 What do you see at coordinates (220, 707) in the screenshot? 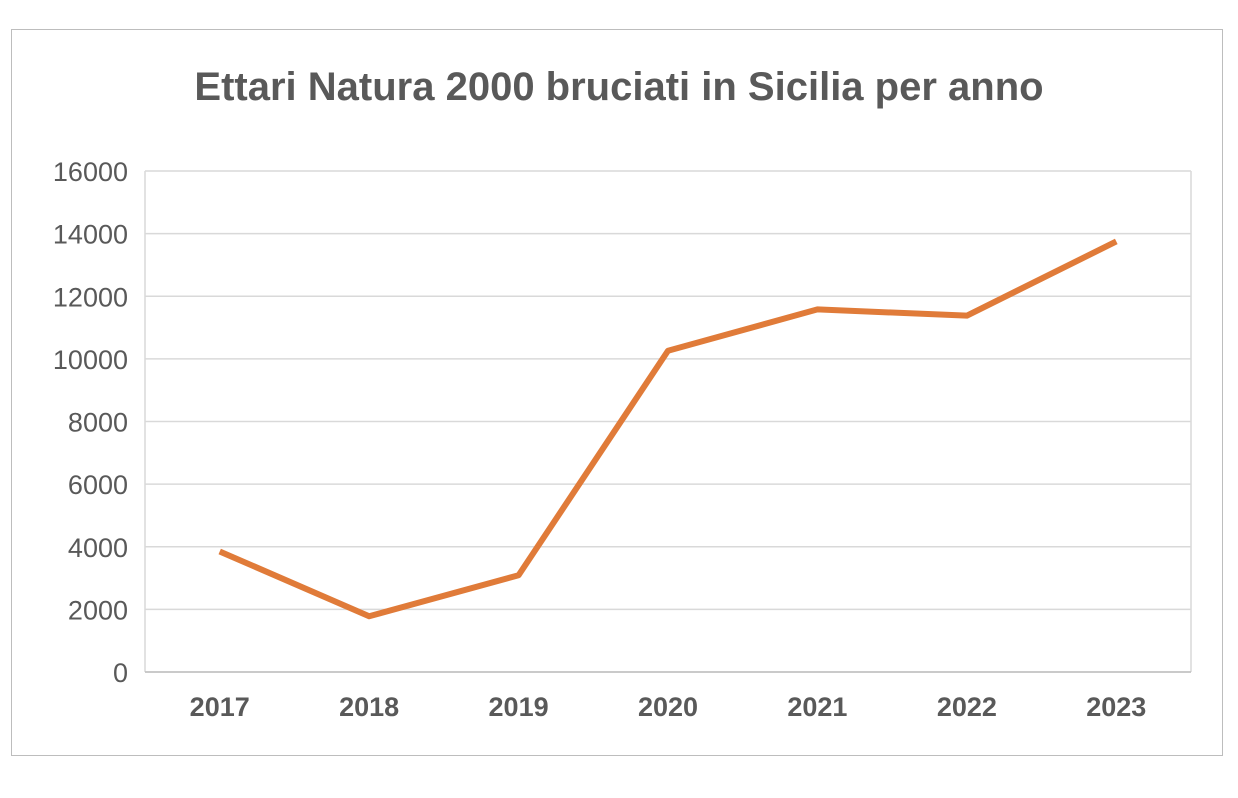
I see `x-tick-label: 2017` at bounding box center [220, 707].